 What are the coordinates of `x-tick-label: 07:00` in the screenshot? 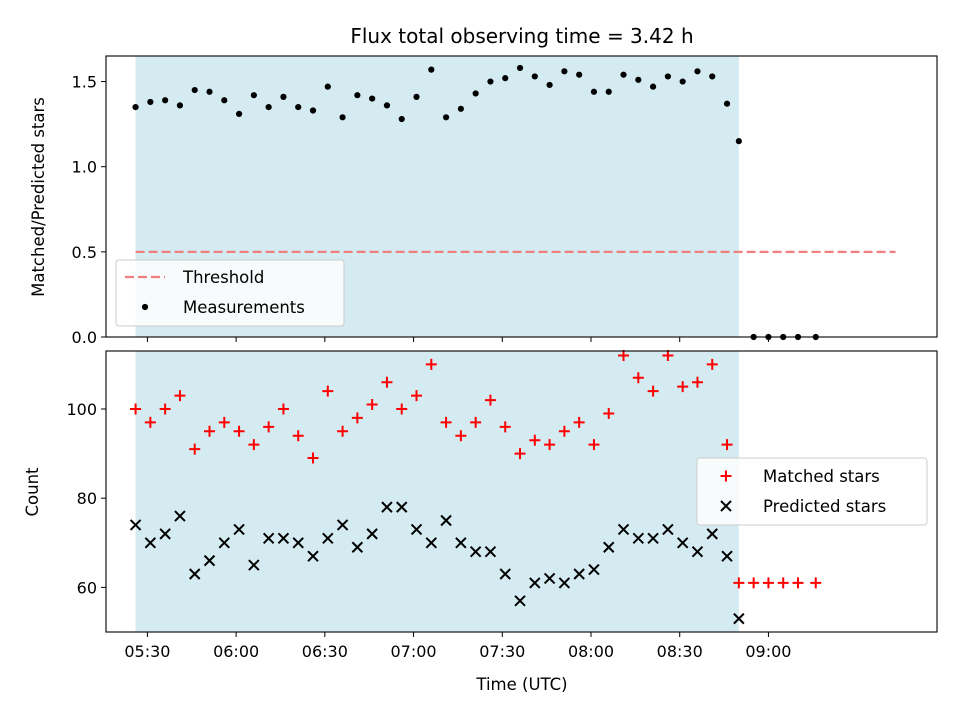 It's located at (414, 651).